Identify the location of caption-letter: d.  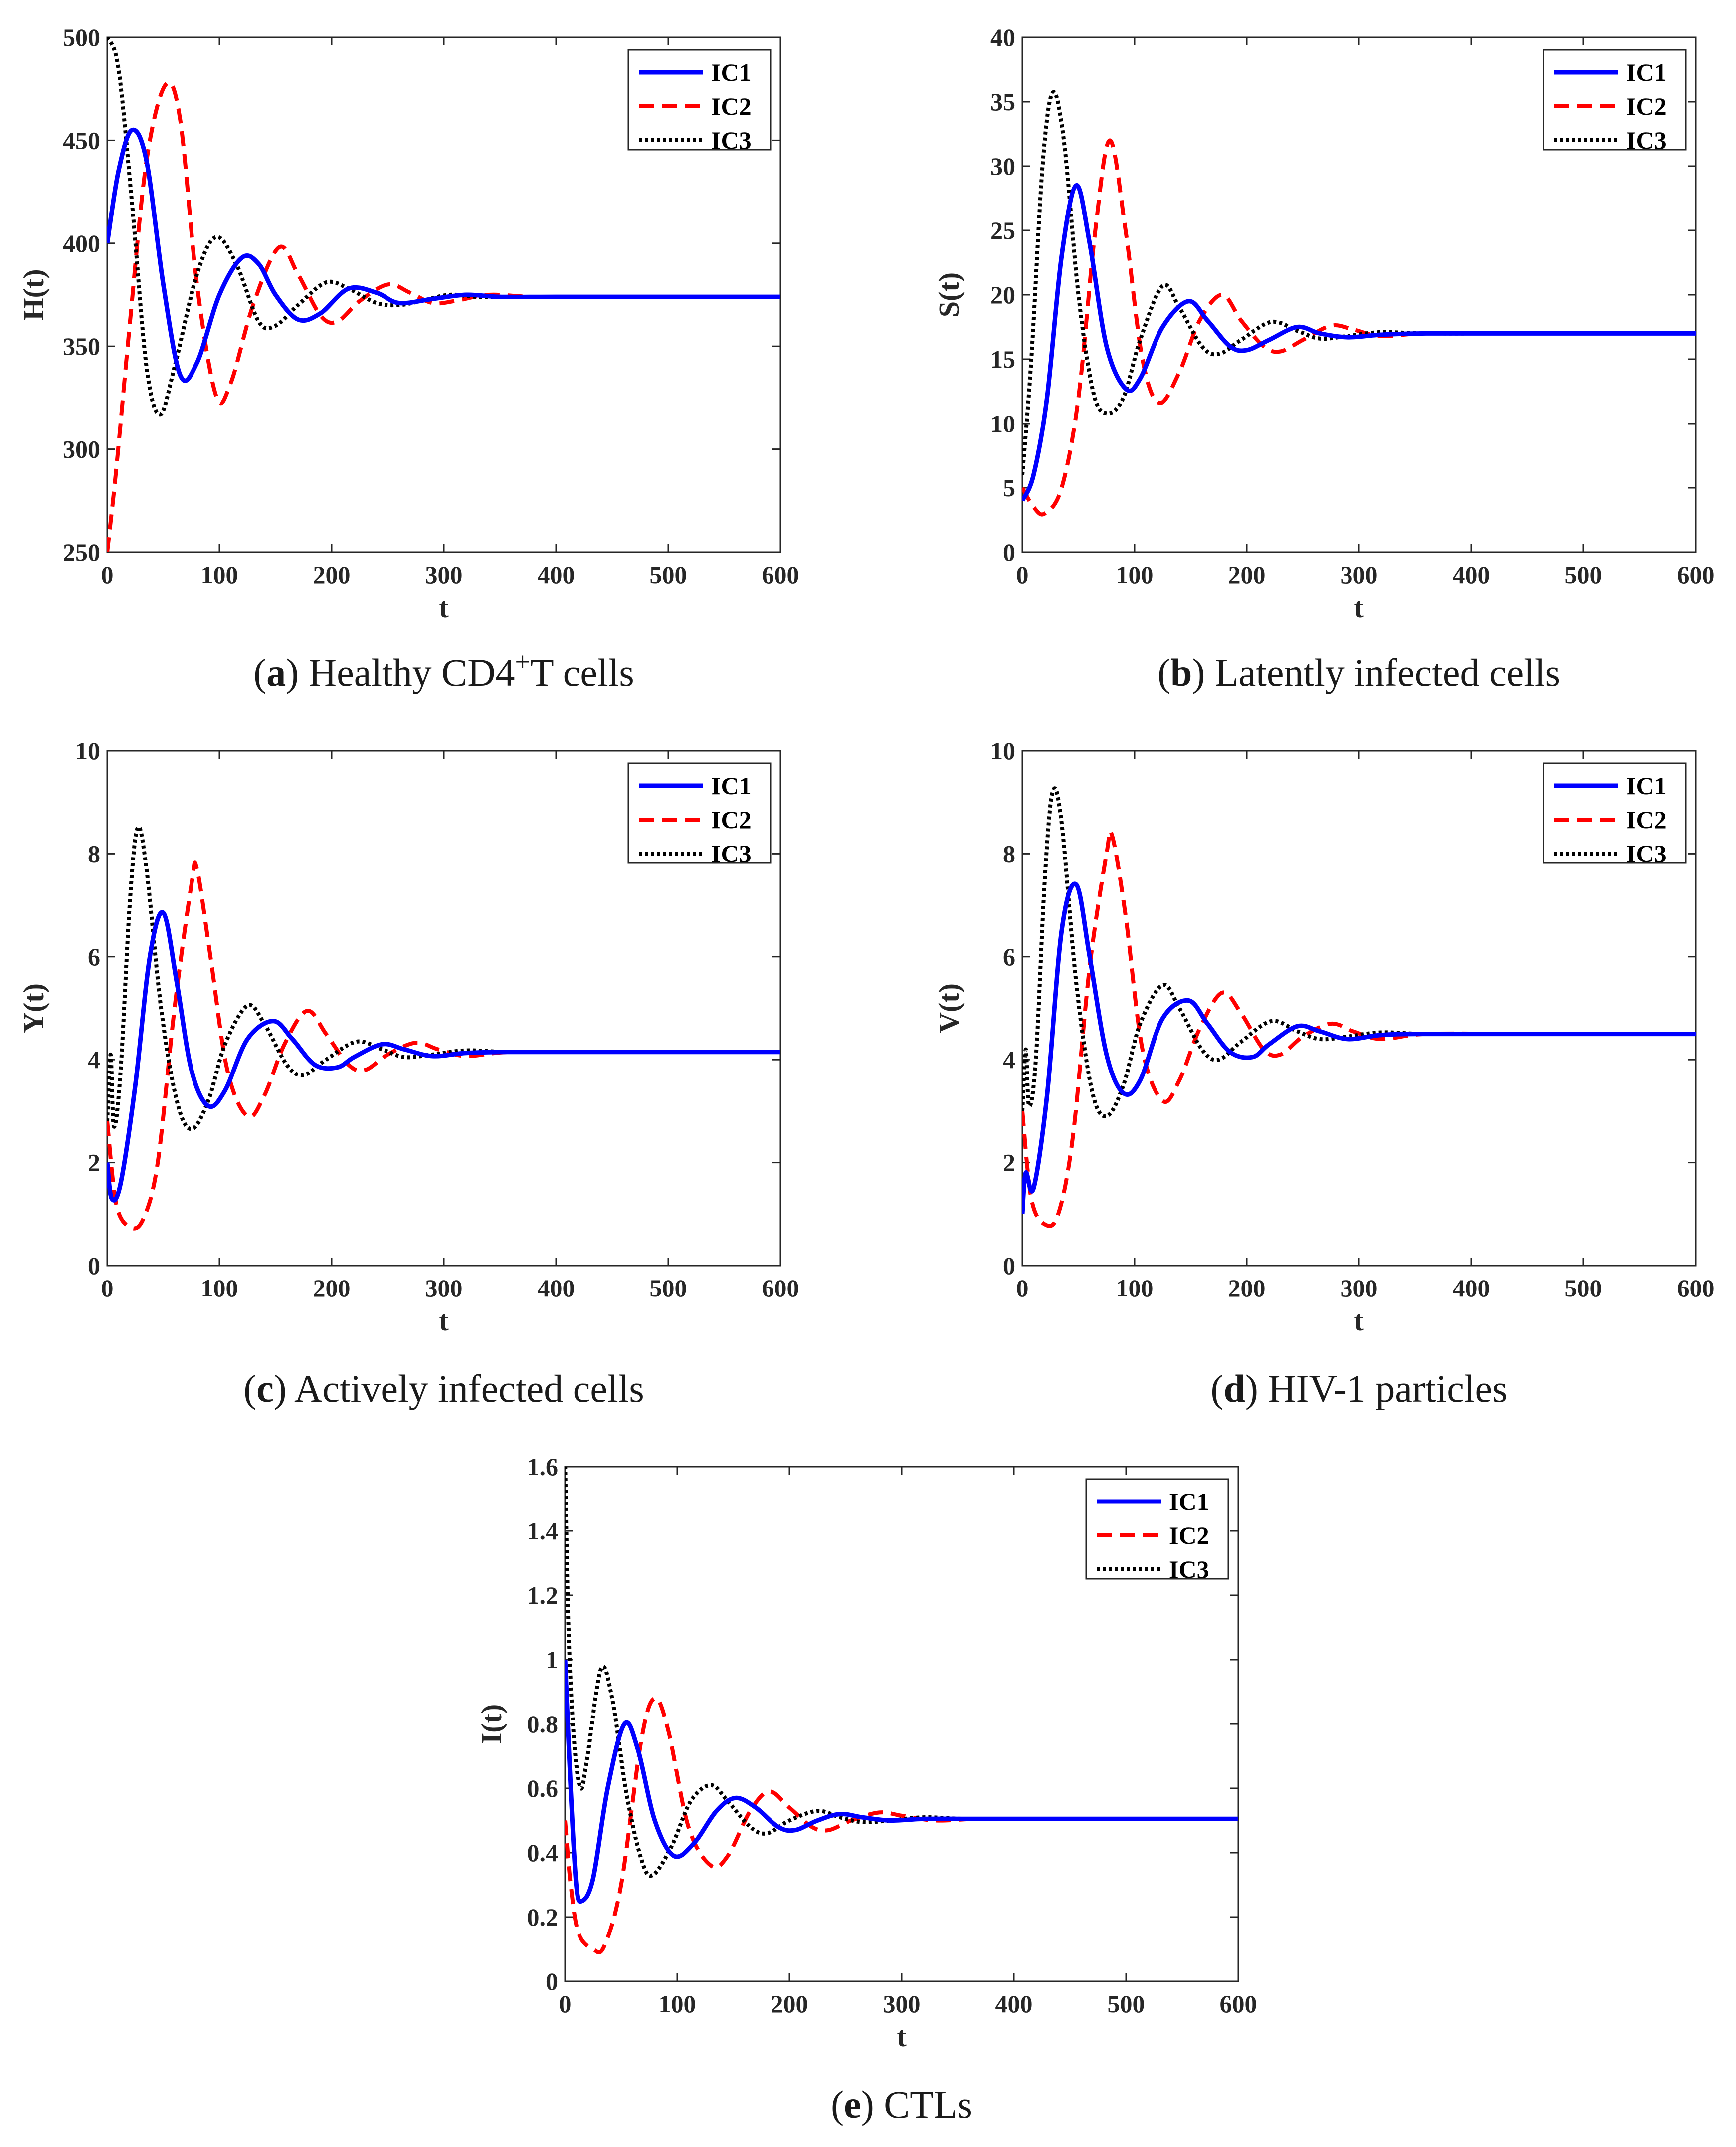
(1234, 1388).